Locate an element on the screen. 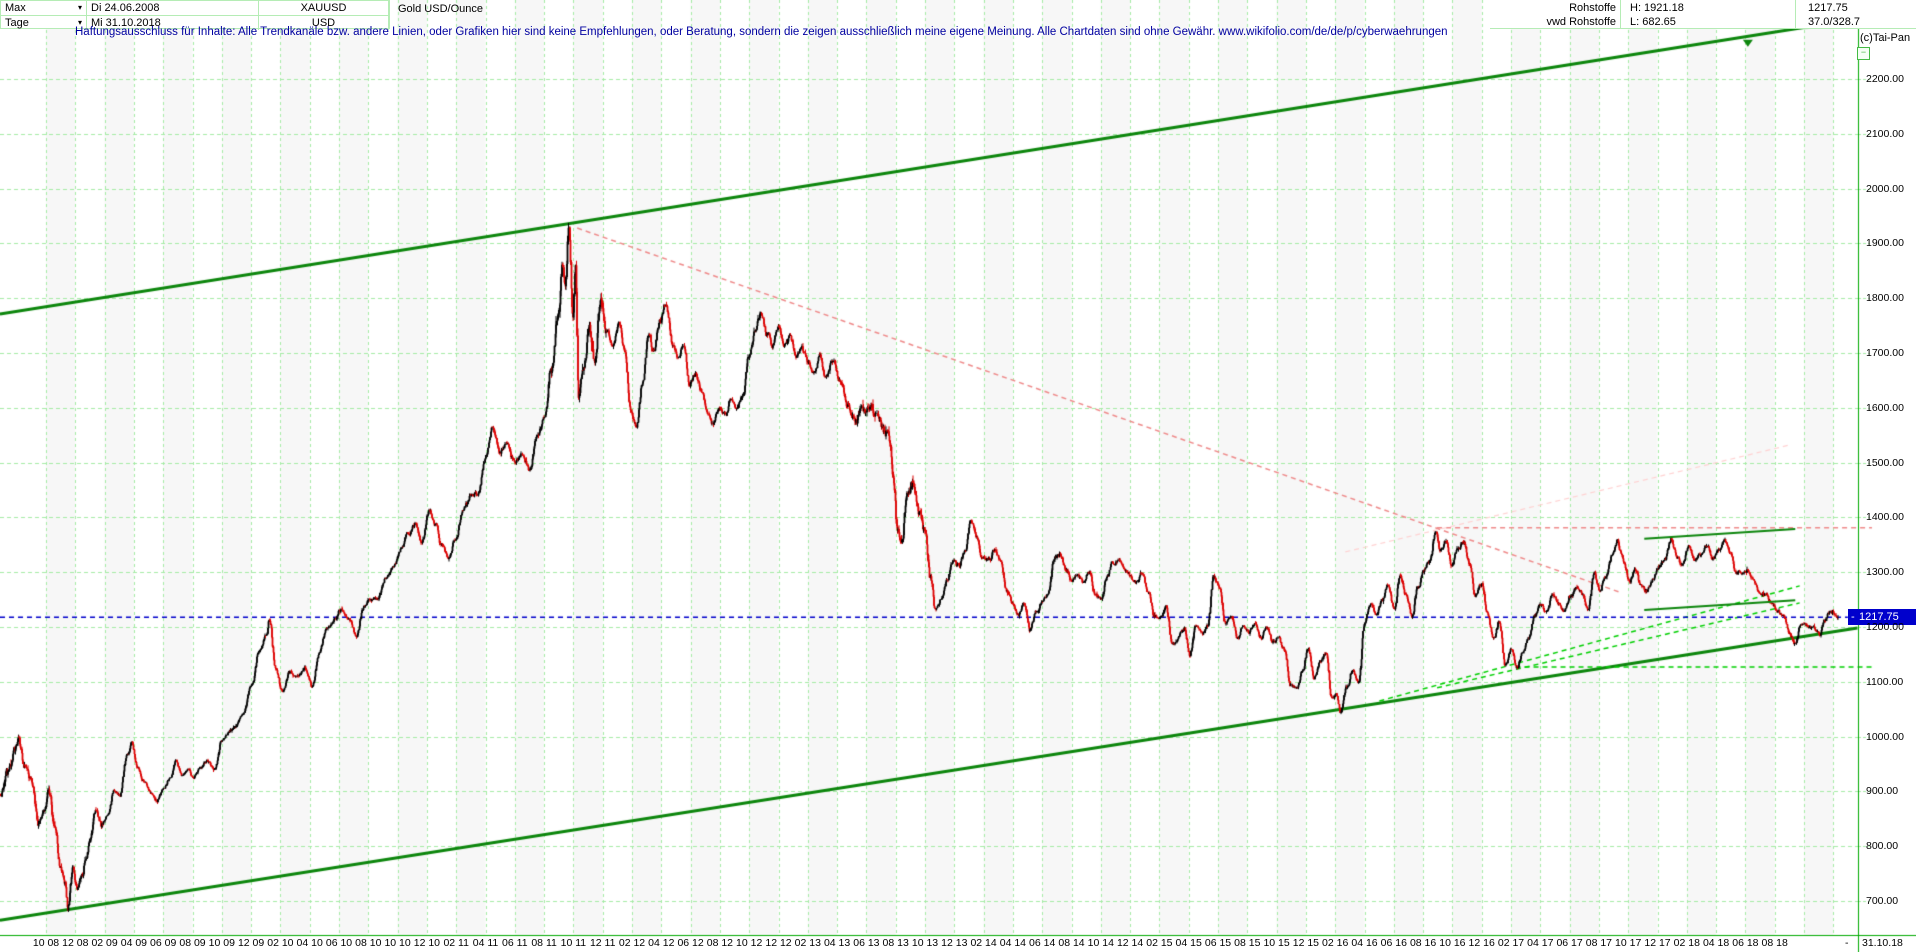  x-tick-label: 12 12 is located at coordinates (778, 943).